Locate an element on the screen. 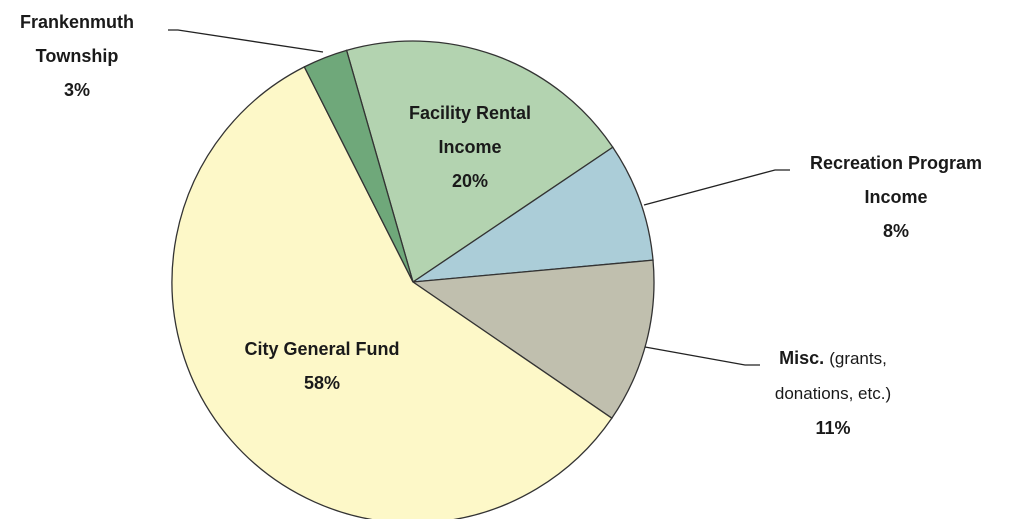 This screenshot has width=1018, height=519. slice-label: City General Fund 58% is located at coordinates (322, 366).